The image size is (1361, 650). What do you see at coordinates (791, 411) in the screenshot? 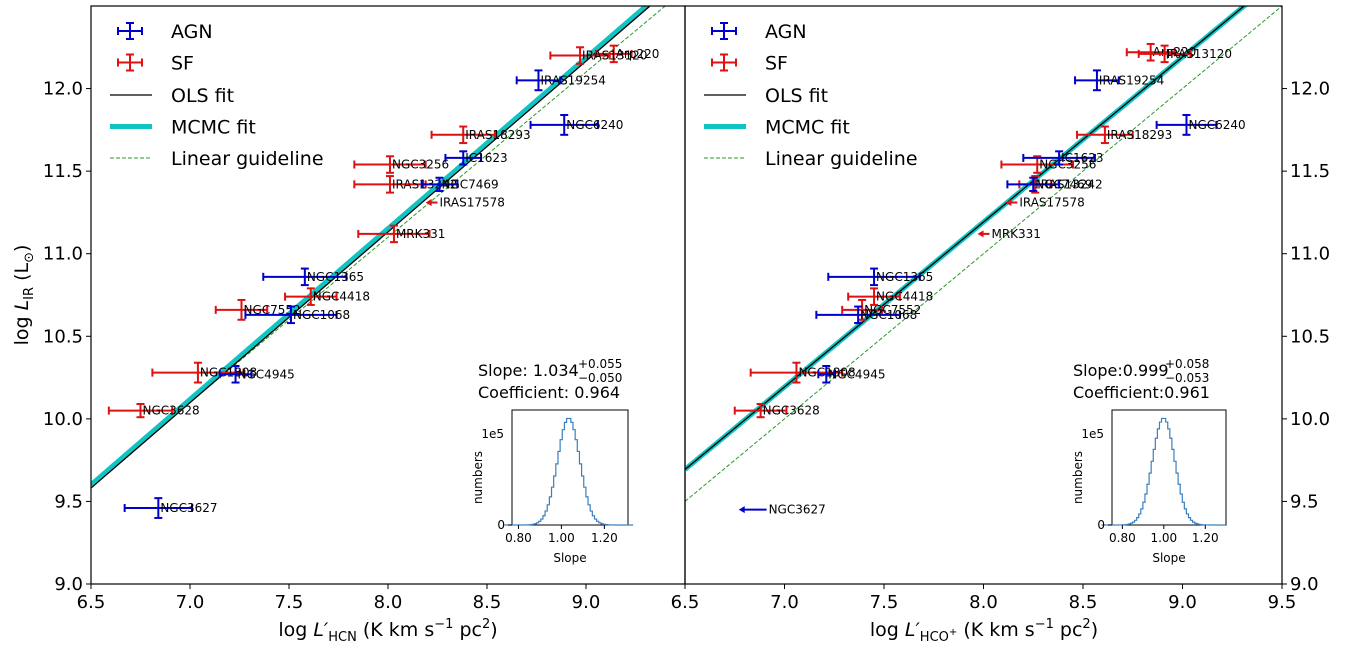
I see `point-label: NGC3628` at bounding box center [791, 411].